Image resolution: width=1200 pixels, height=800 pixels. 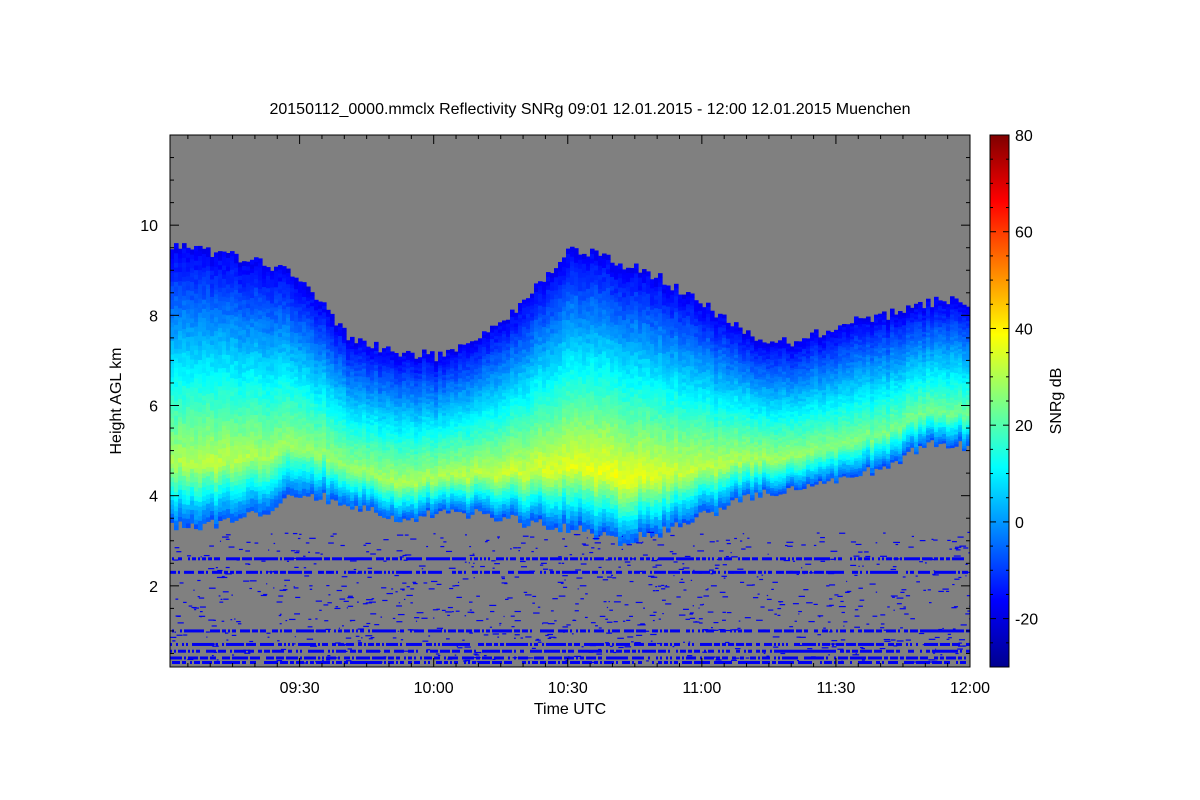 What do you see at coordinates (116, 400) in the screenshot?
I see `y-axis-label: Height AGL km` at bounding box center [116, 400].